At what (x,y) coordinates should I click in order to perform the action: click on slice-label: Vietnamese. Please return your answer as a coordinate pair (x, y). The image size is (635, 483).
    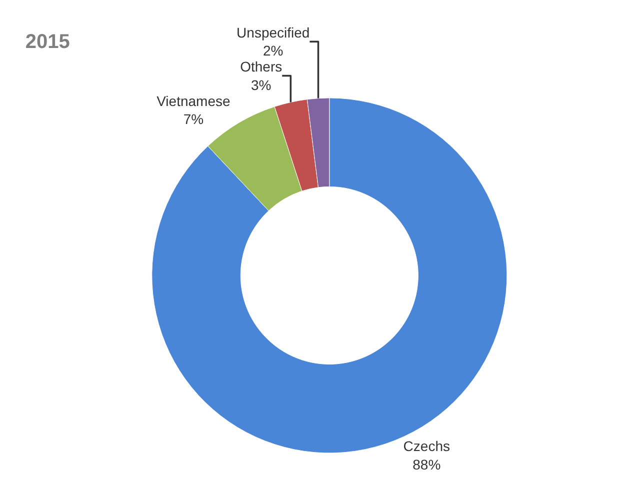
    Looking at the image, I should click on (193, 100).